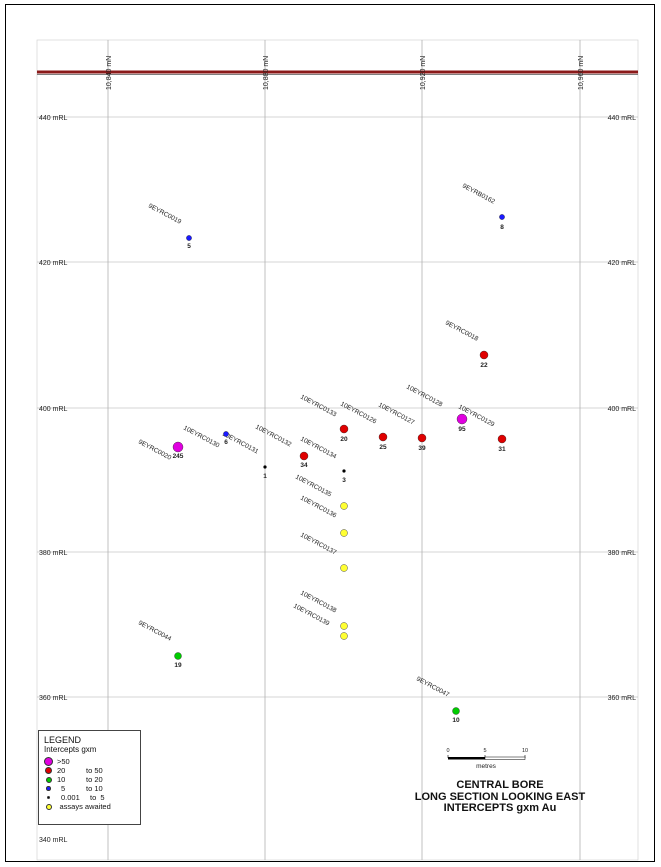  I want to click on legend-item-from: 20, so click(61, 770).